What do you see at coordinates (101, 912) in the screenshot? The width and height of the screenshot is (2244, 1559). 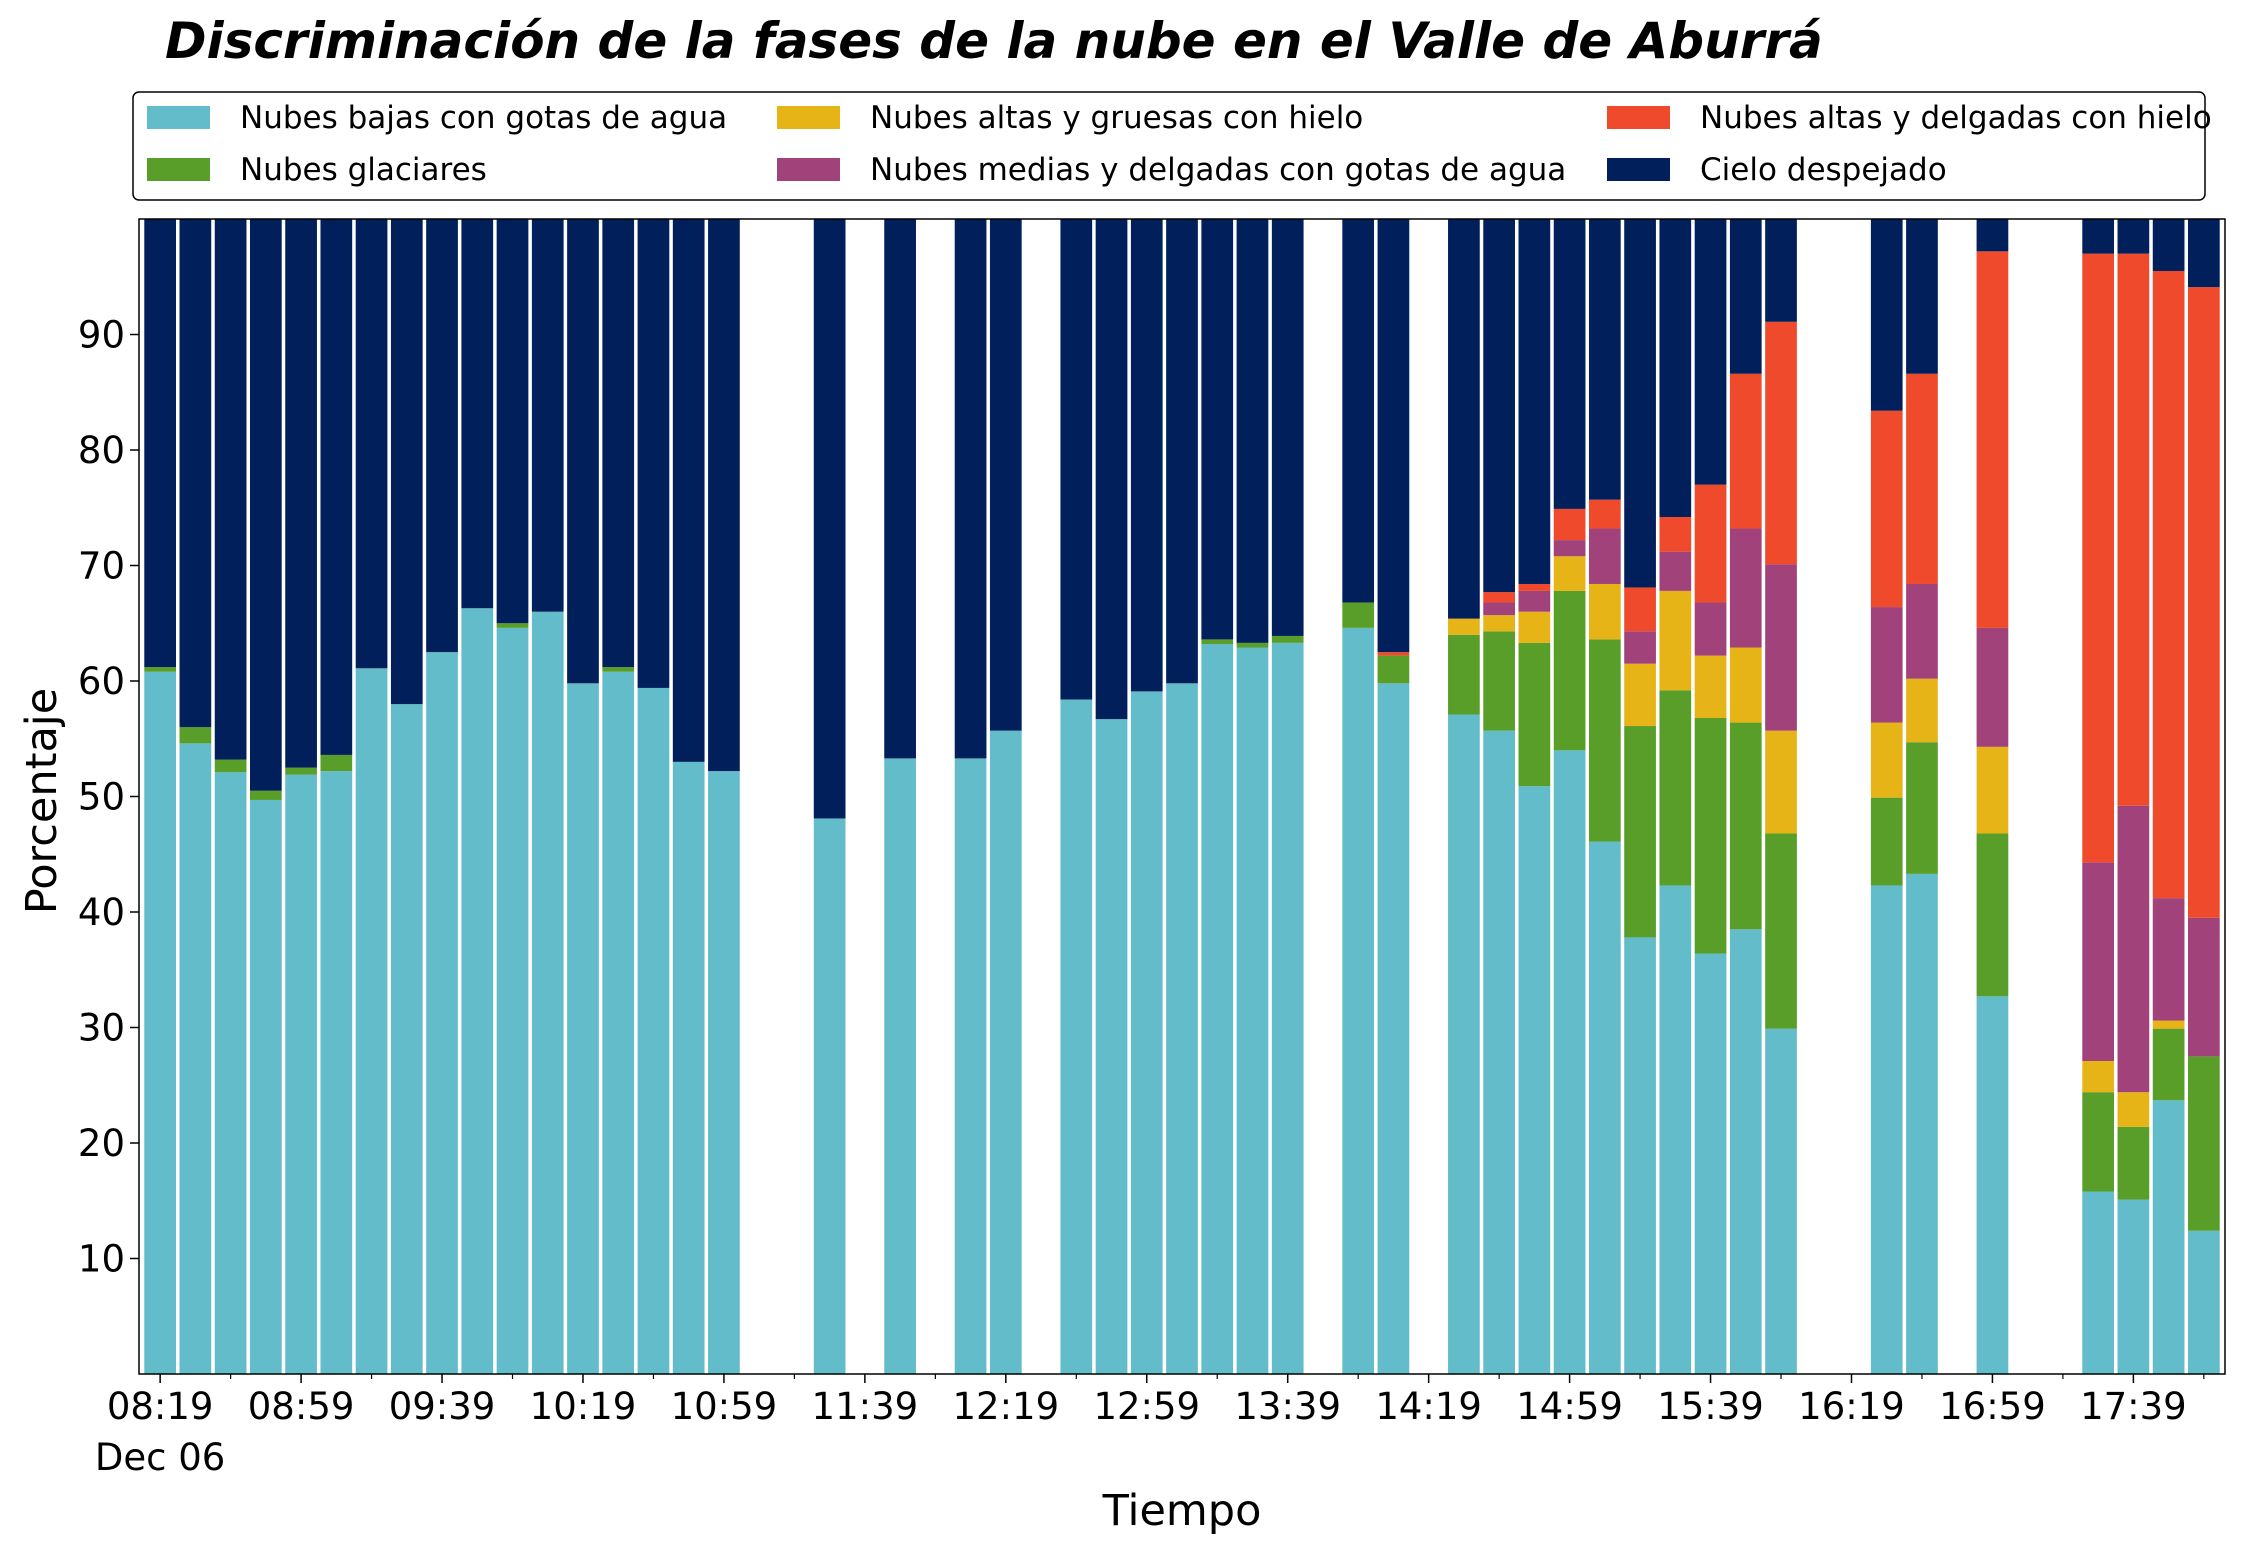 I see `y-tick-label: 40` at bounding box center [101, 912].